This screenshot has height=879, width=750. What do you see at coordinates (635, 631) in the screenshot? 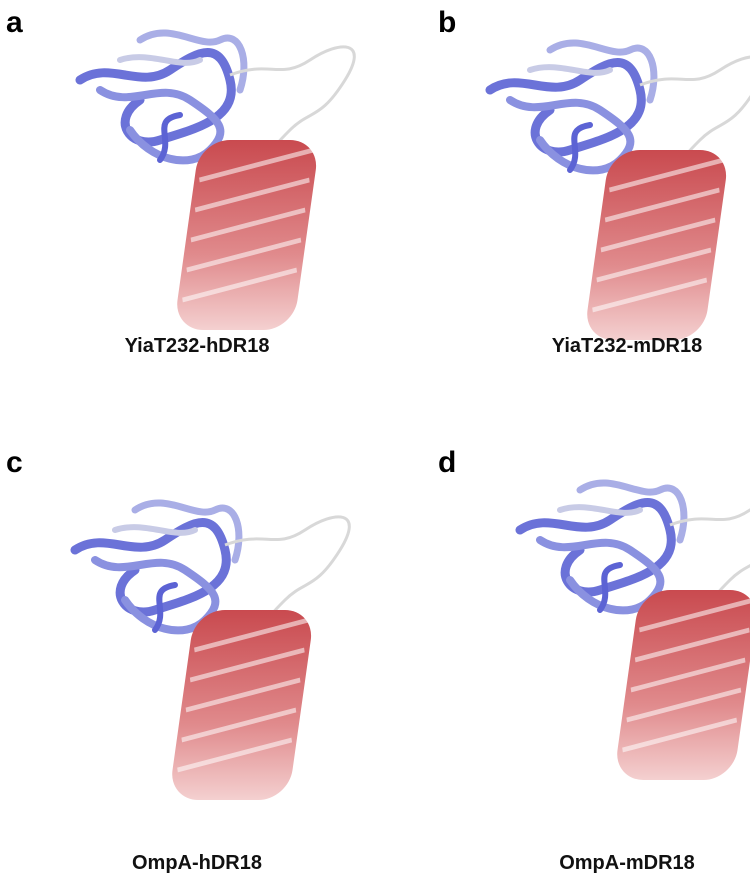
I see `structure-d` at bounding box center [635, 631].